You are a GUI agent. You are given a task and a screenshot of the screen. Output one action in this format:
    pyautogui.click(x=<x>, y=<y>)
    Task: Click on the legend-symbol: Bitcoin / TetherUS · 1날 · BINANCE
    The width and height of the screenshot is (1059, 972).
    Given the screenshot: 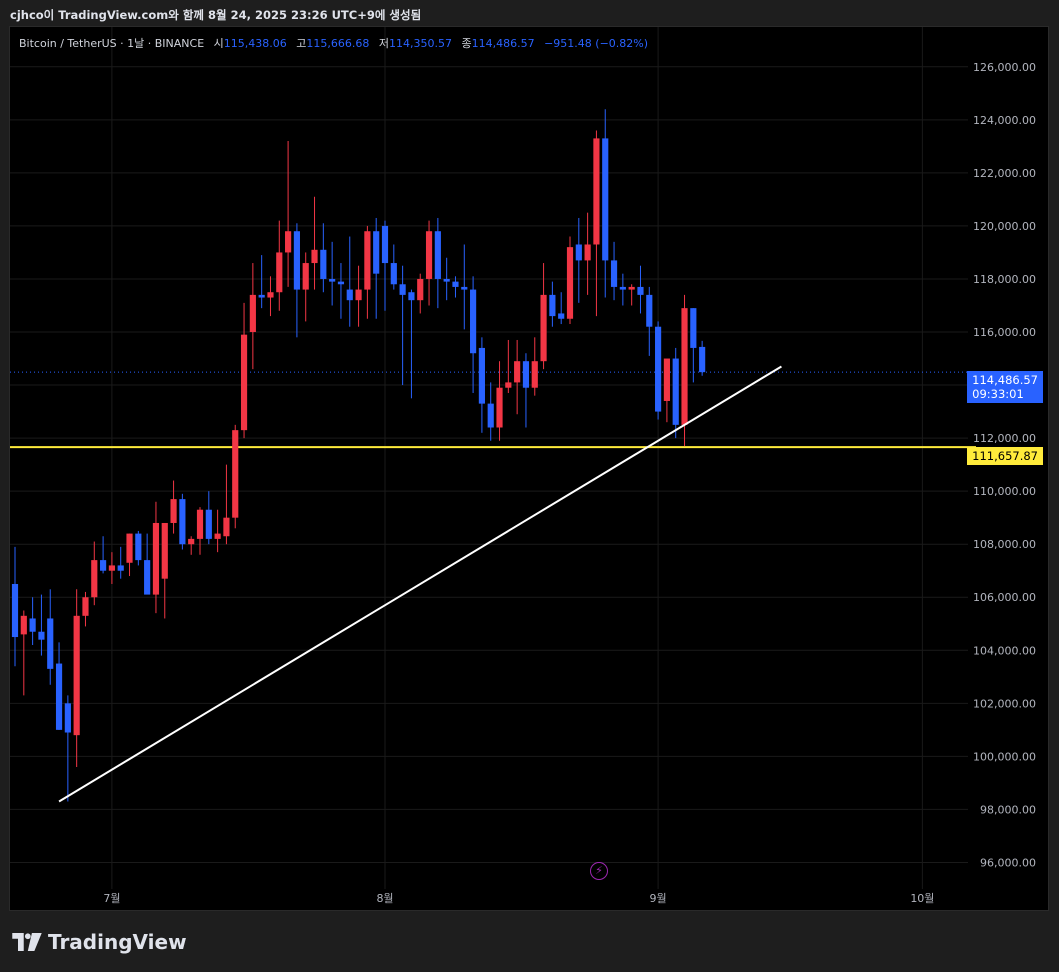 What is the action you would take?
    pyautogui.click(x=112, y=43)
    